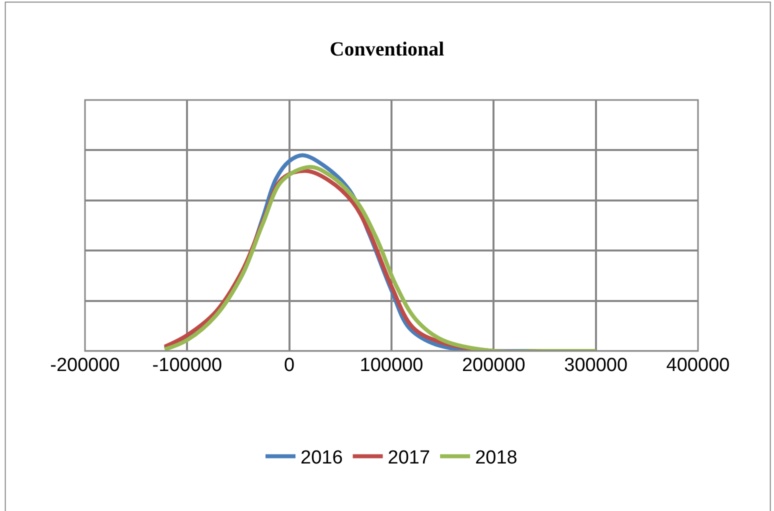  Describe the element at coordinates (289, 365) in the screenshot. I see `x-tick-label: 0` at that location.